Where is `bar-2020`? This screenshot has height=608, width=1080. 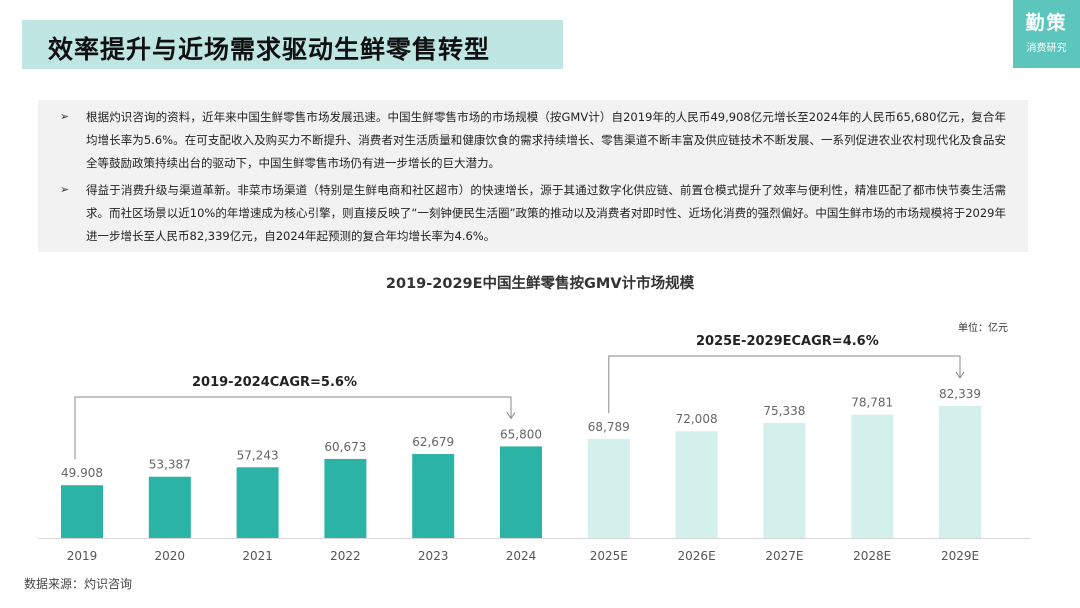
bar-2020 is located at coordinates (169, 507).